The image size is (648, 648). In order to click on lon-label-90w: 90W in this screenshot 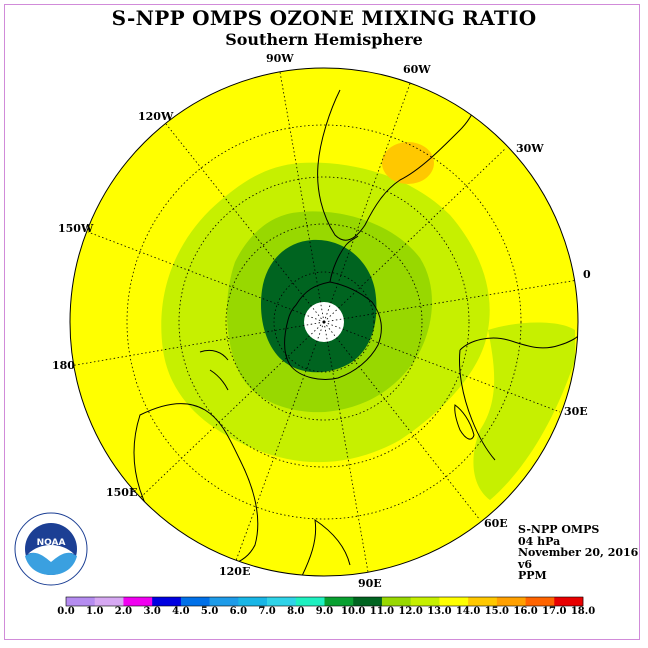, I will do `click(280, 58)`.